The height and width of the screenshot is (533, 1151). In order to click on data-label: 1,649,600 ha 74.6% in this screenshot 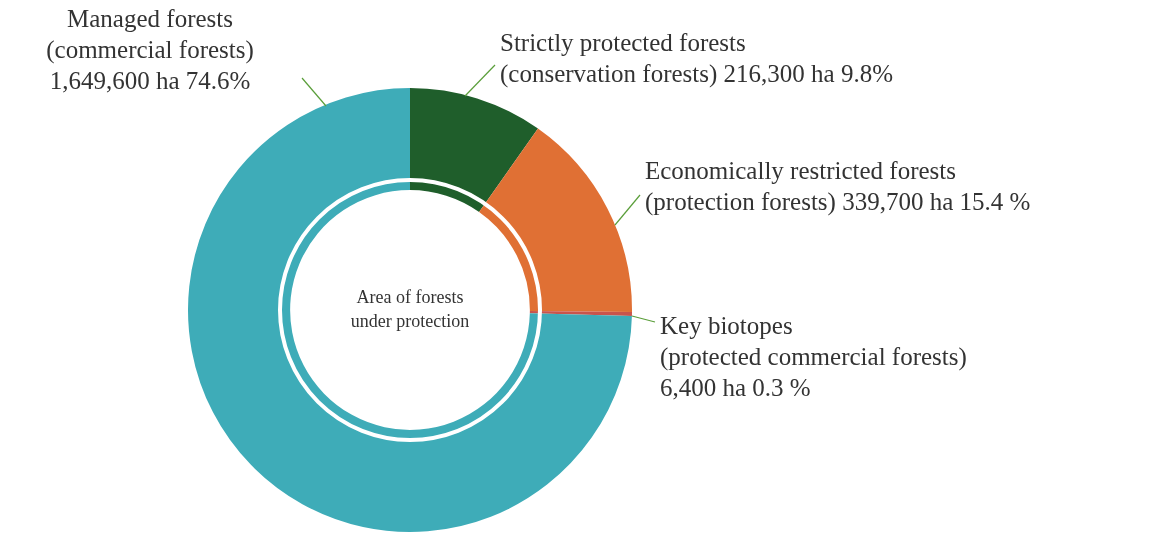, I will do `click(150, 81)`.